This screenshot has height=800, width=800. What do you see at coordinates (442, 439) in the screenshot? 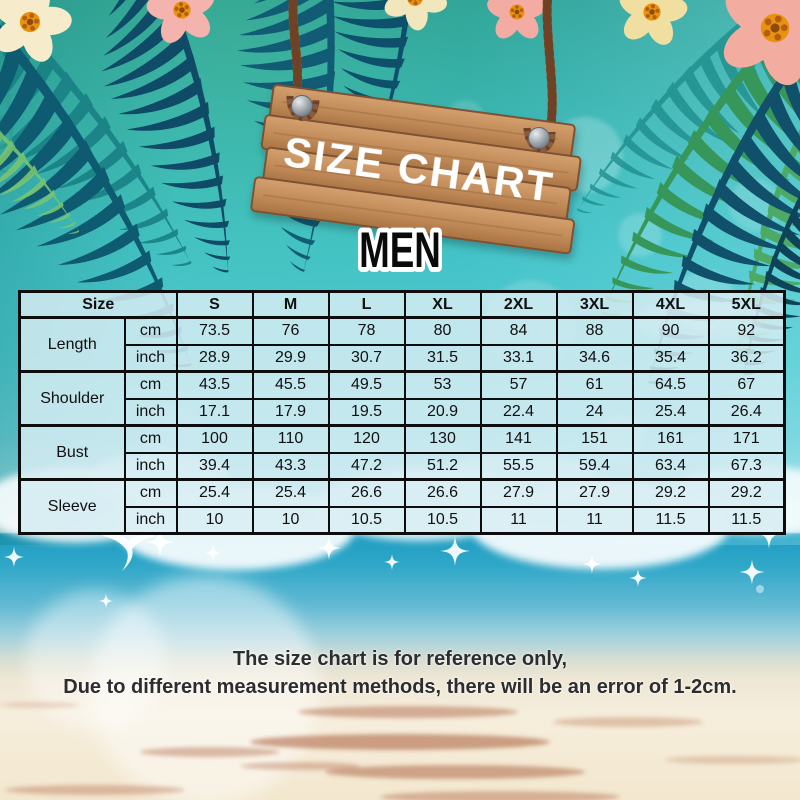
I see `table-cell: 130` at bounding box center [442, 439].